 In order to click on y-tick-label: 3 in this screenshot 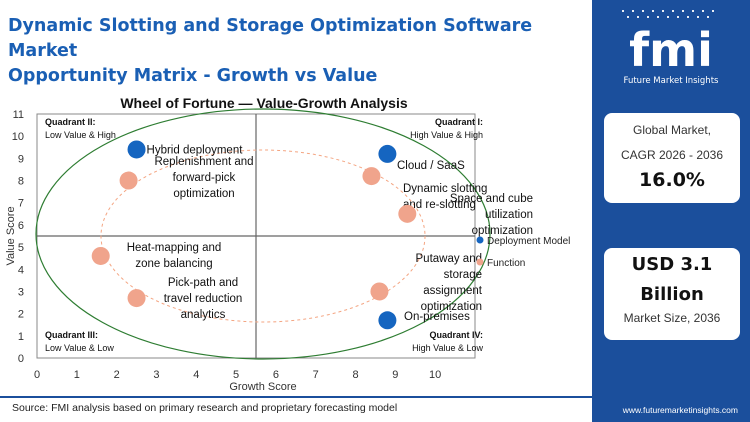, I will do `click(21, 292)`.